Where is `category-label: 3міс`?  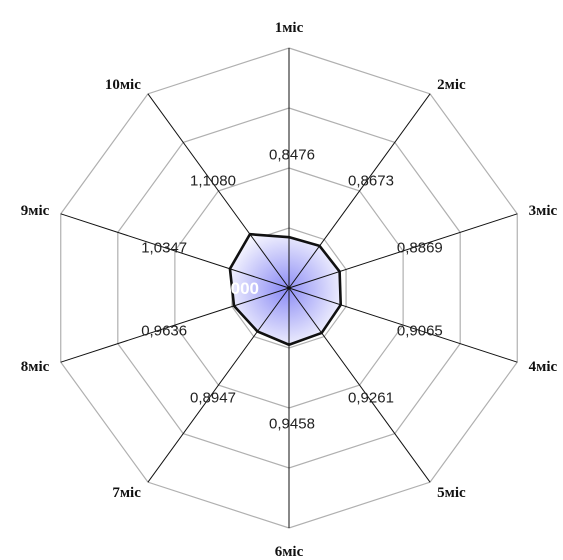
category-label: 3міс is located at coordinates (543, 211).